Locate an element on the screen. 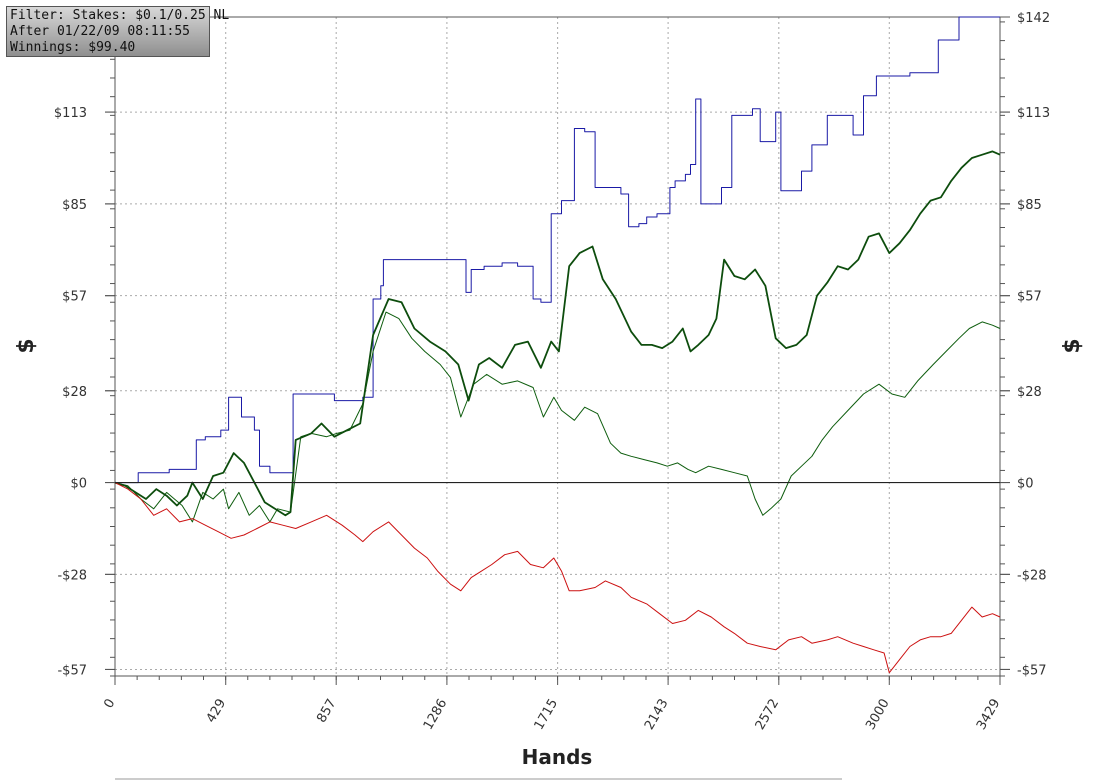 The height and width of the screenshot is (781, 1104). winnings-text: Winnings: $99.40 is located at coordinates (73, 47).